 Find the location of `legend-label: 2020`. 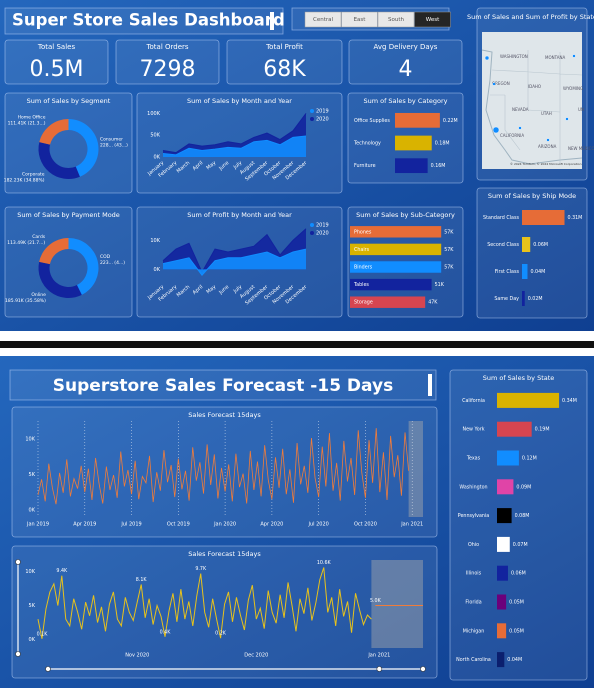

legend-label: 2020 is located at coordinates (322, 120).